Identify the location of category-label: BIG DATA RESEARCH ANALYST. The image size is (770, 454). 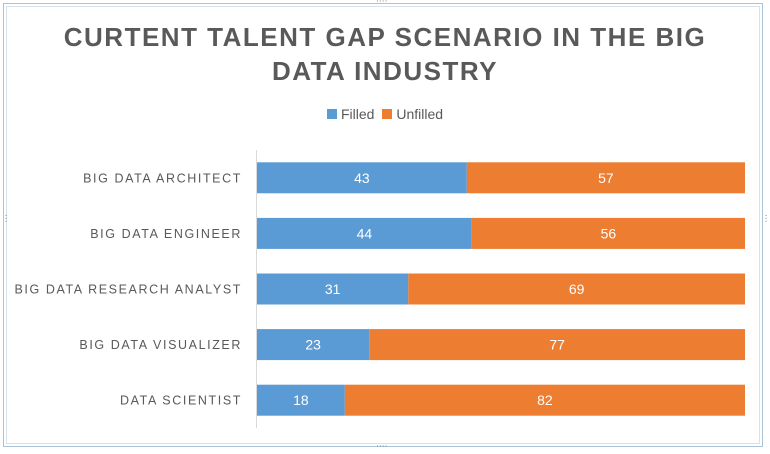
(128, 290).